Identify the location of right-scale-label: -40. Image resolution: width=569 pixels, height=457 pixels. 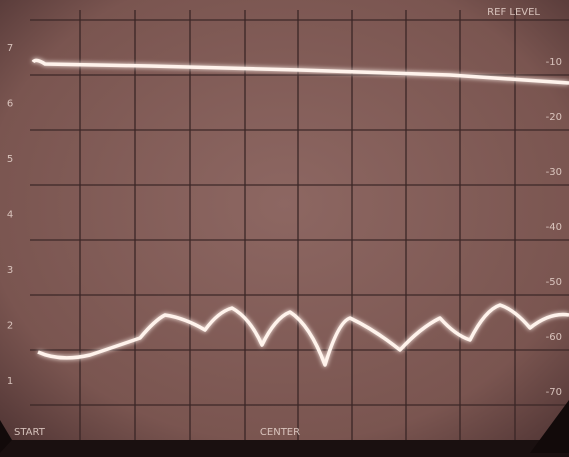
(554, 227).